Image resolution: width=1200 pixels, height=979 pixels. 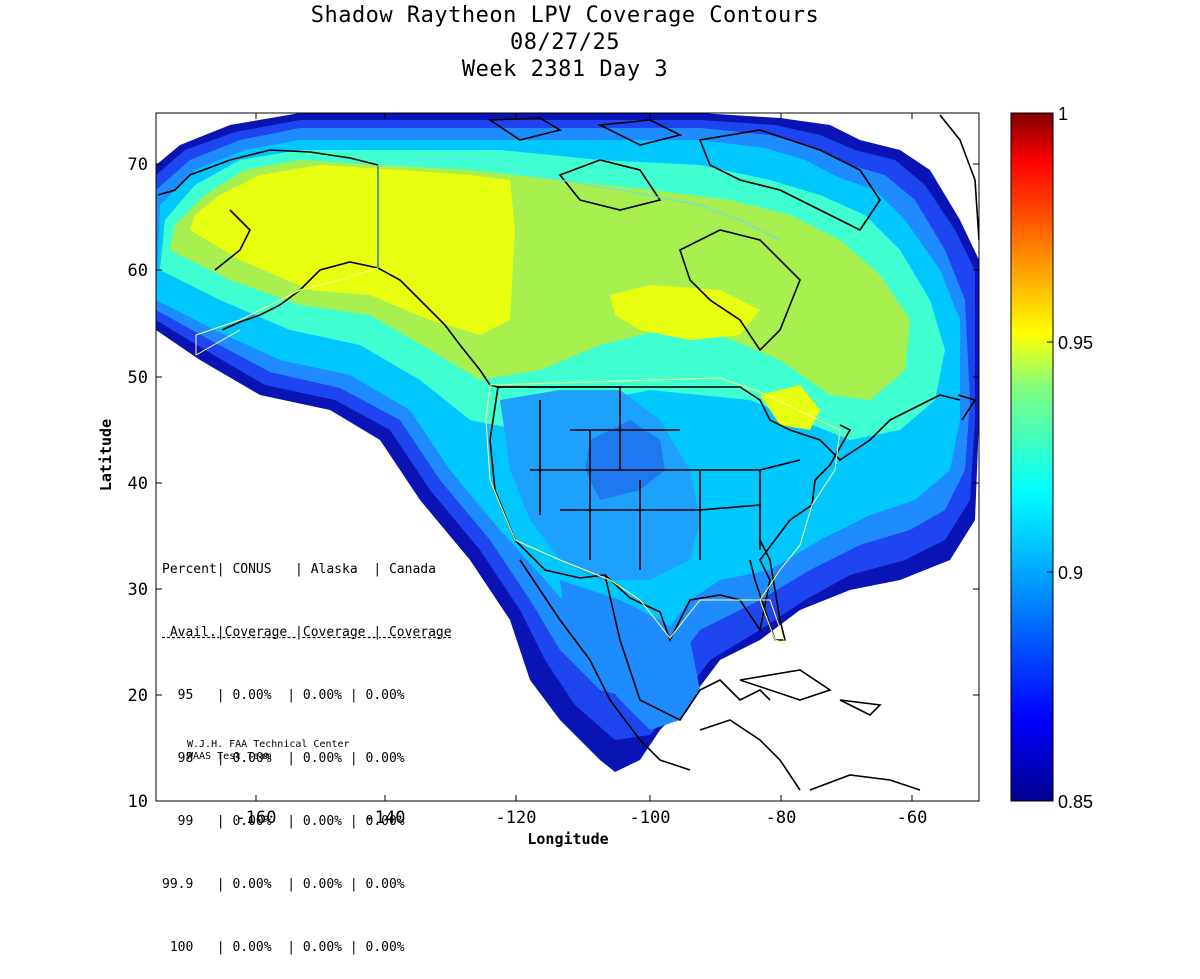 I want to click on florida, so click(x=768, y=590).